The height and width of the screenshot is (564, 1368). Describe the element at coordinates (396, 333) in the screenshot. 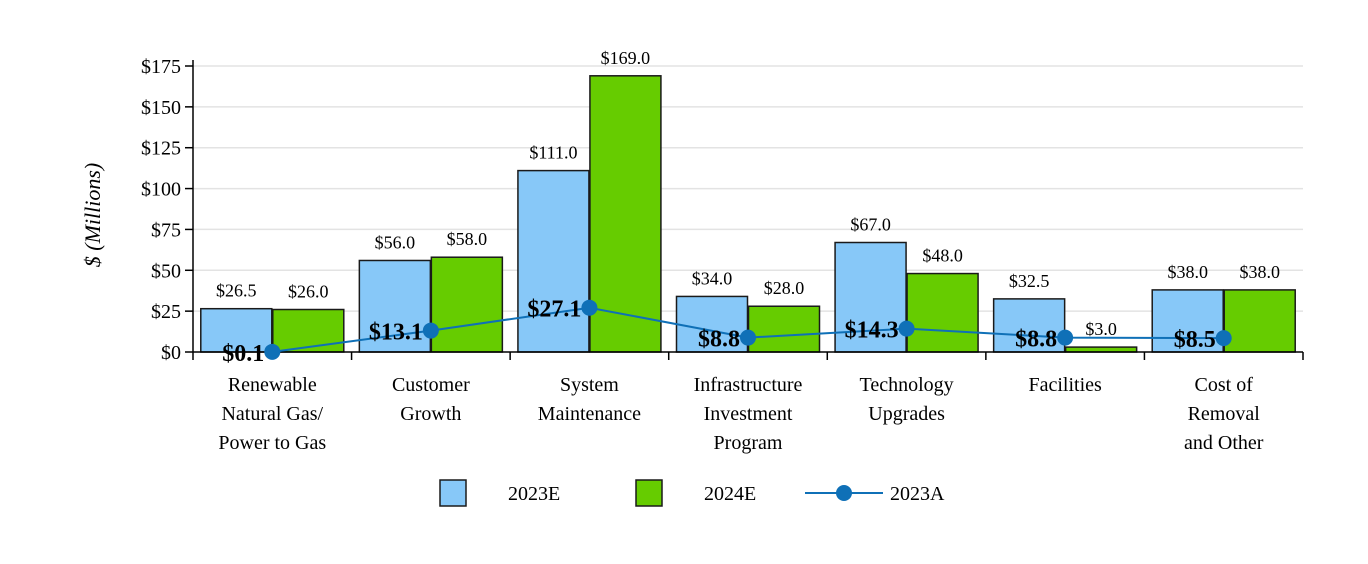

I see `line-value-label: $13.1` at that location.